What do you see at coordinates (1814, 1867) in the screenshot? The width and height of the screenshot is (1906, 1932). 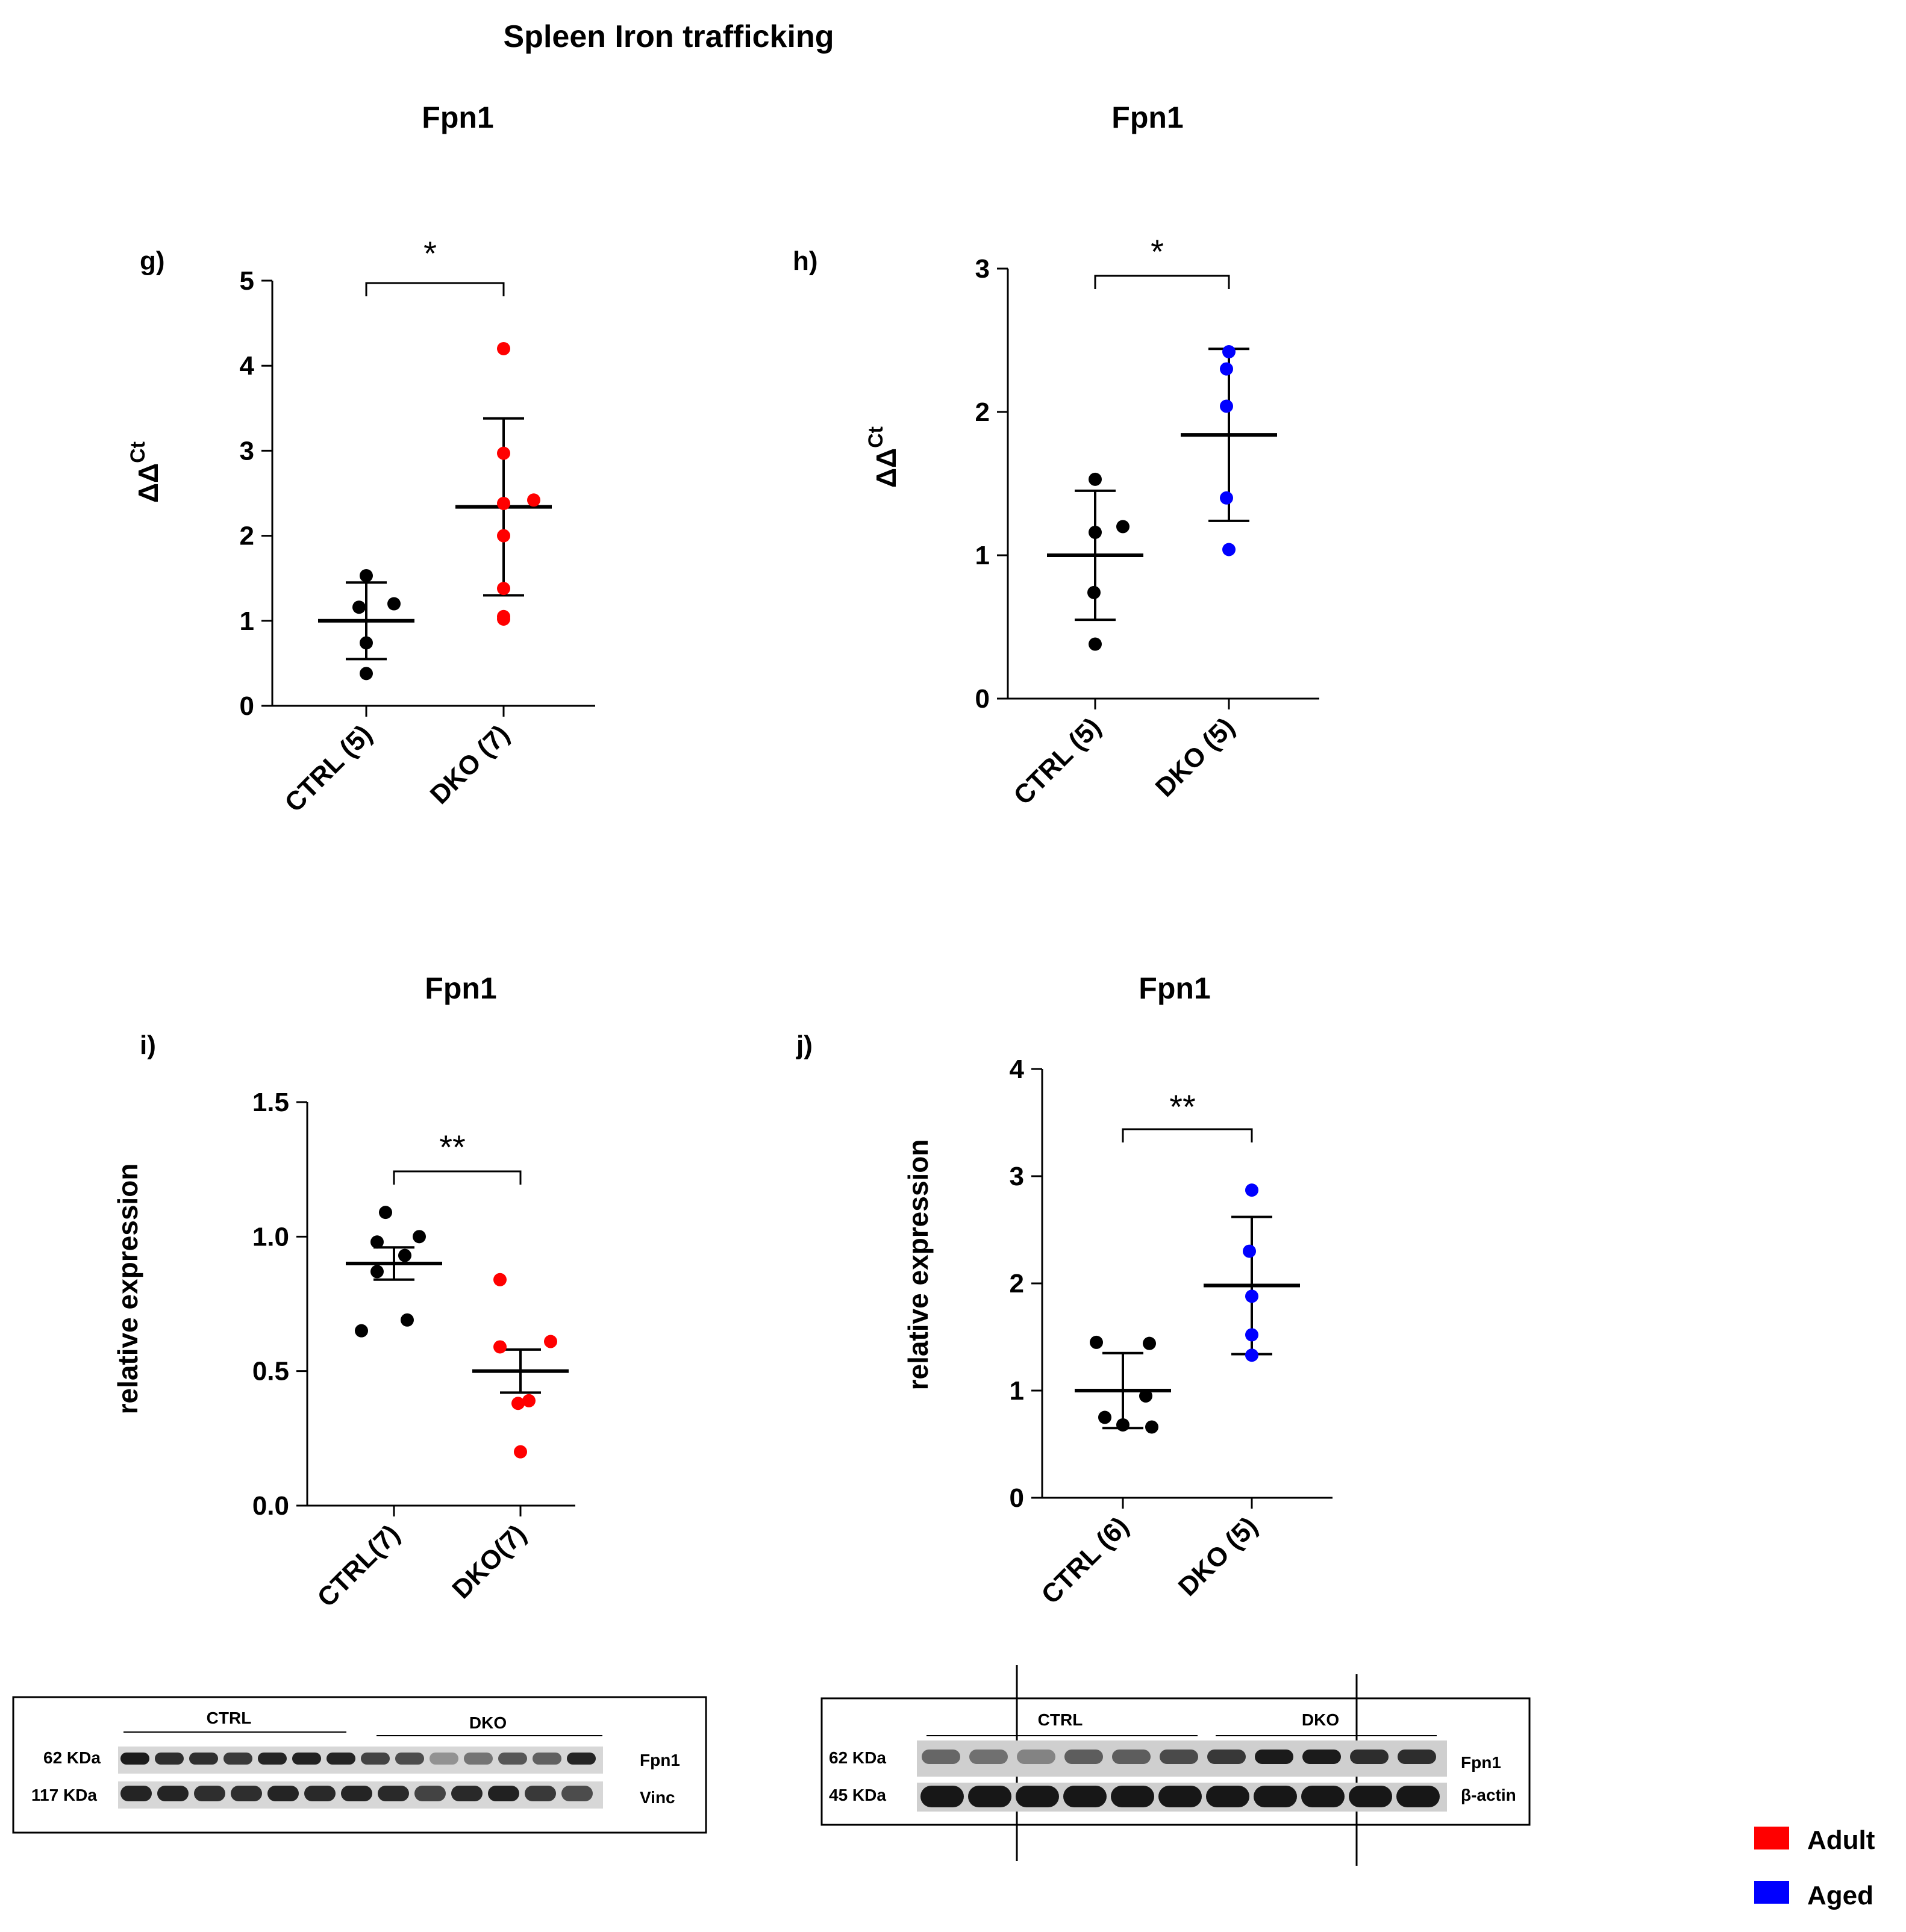 I see `legend: Adult Aged` at bounding box center [1814, 1867].